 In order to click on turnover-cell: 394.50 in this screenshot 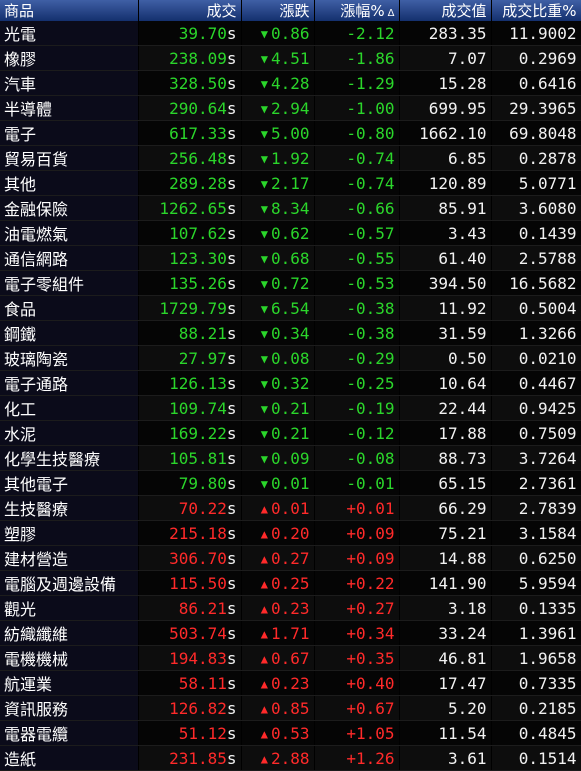, I will do `click(445, 283)`.